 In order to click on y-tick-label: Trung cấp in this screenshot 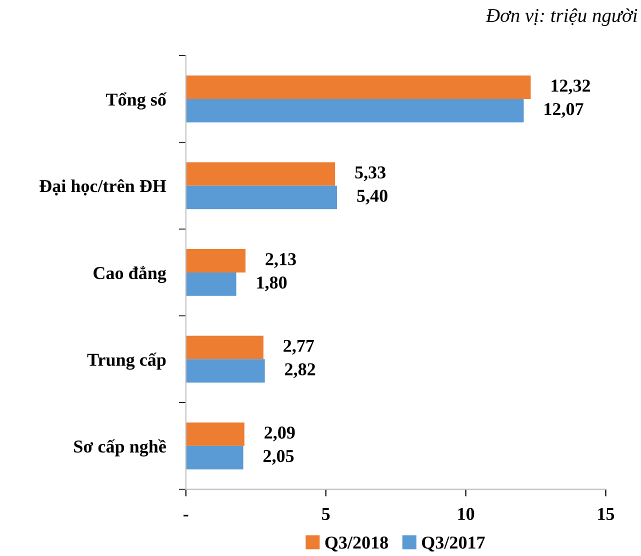, I will do `click(126, 361)`.